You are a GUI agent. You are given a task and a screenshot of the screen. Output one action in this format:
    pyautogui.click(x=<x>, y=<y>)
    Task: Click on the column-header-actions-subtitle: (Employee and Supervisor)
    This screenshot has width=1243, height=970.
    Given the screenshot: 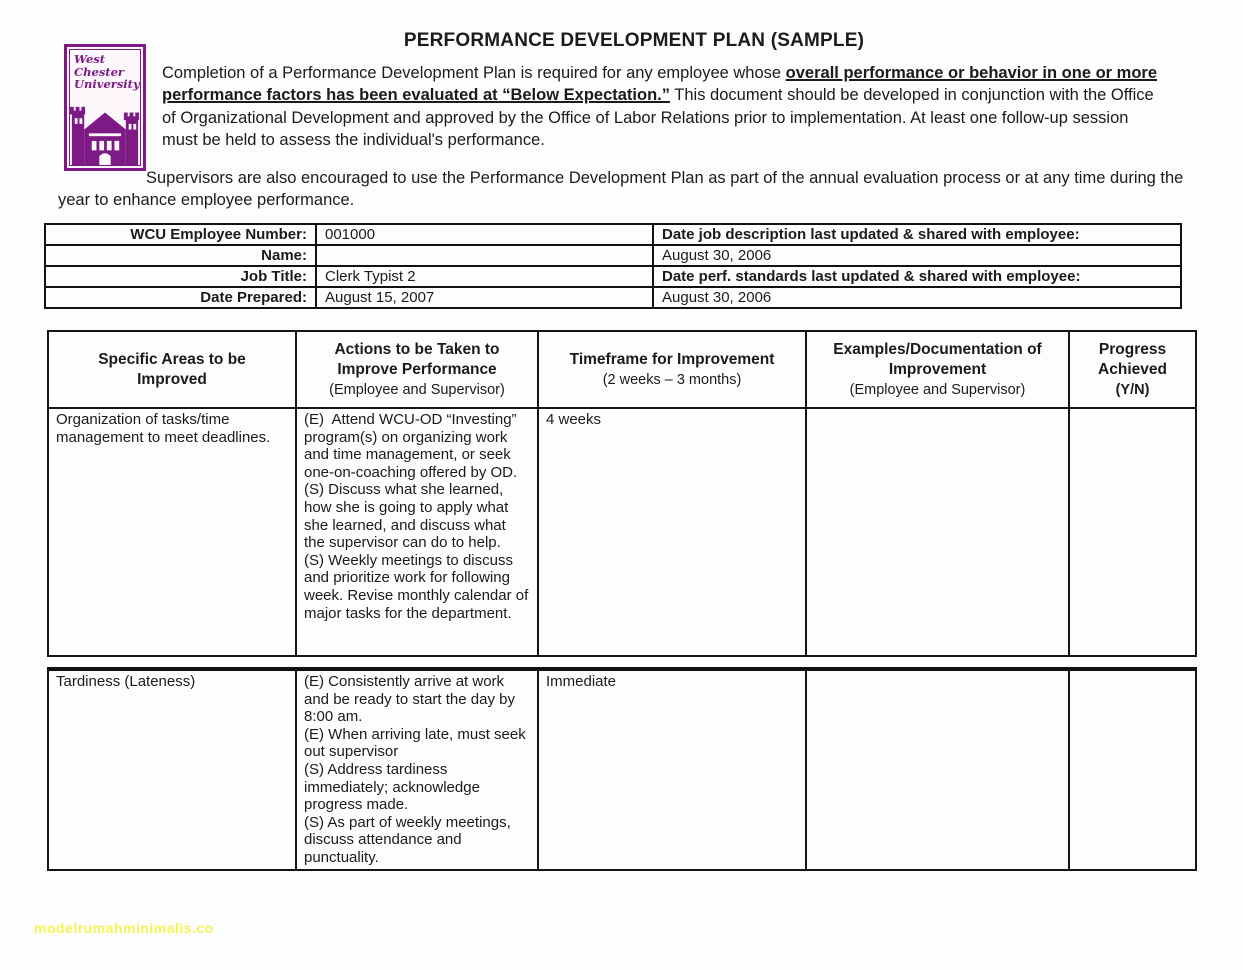 What is the action you would take?
    pyautogui.click(x=417, y=390)
    